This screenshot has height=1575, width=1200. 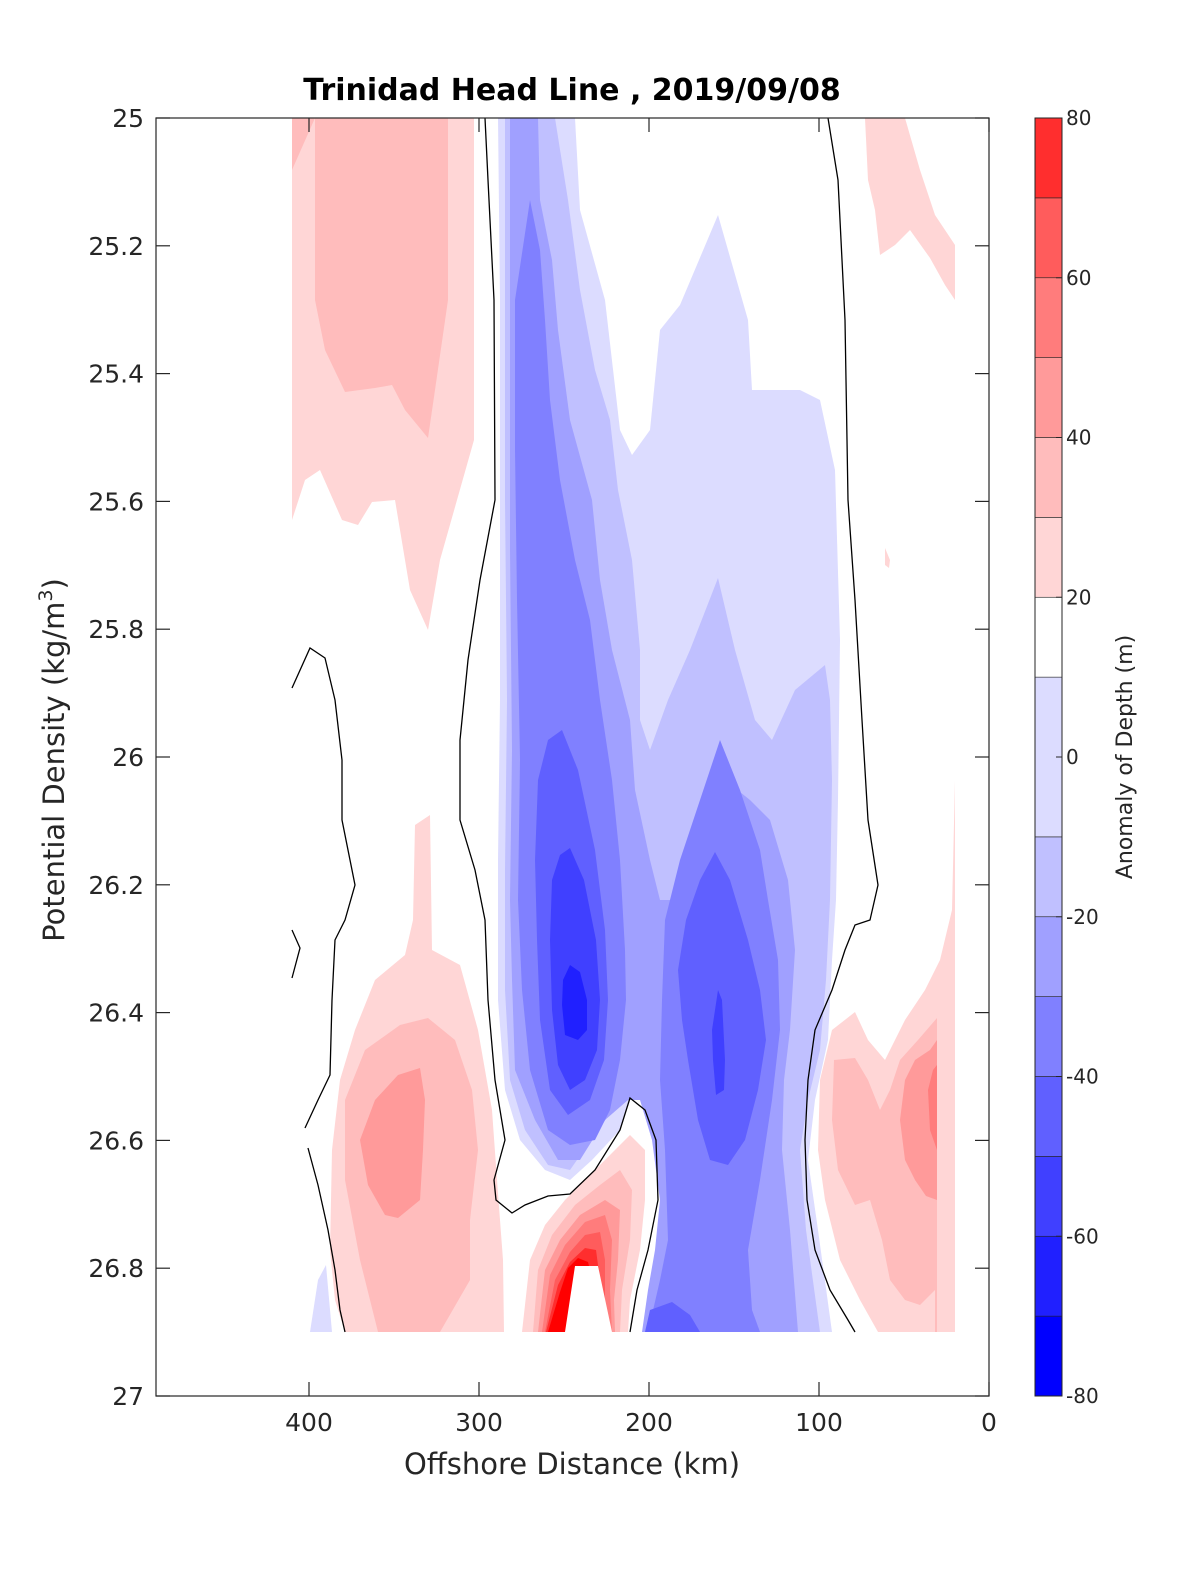 What do you see at coordinates (116, 374) in the screenshot?
I see `y-tick-label: 25.4` at bounding box center [116, 374].